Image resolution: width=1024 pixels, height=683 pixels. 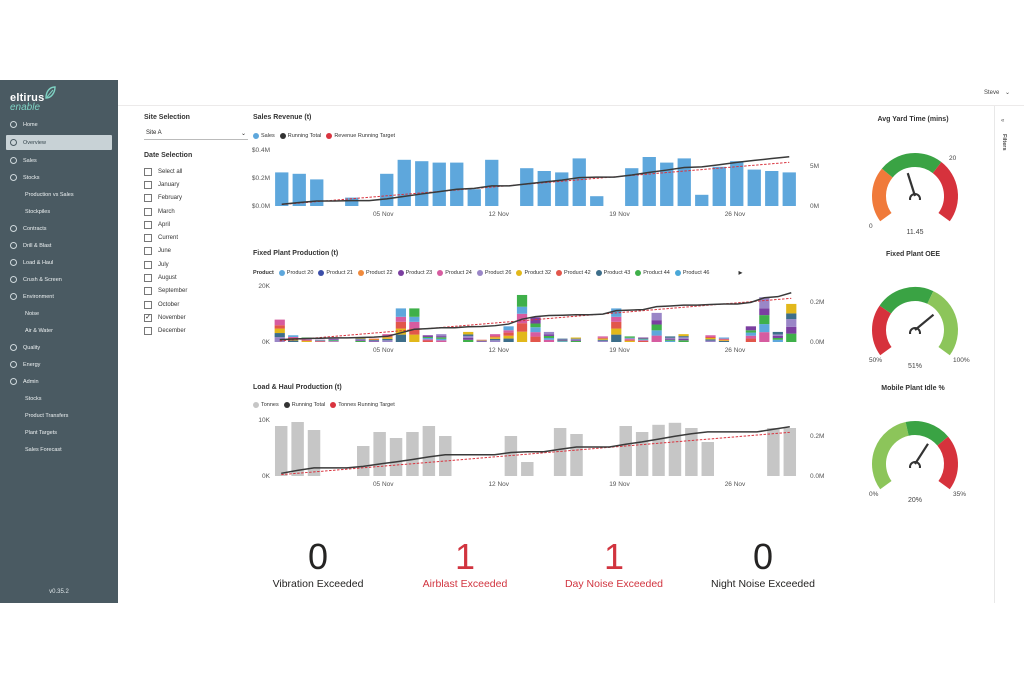 I want to click on sidebar-item-admin: Admin, so click(x=59, y=381).